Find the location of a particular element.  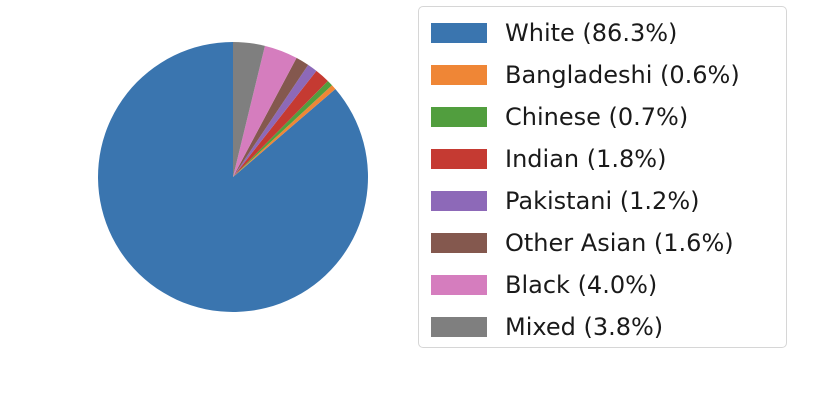

legend-label-pakistani: Pakistani (1.2%) is located at coordinates (602, 201).